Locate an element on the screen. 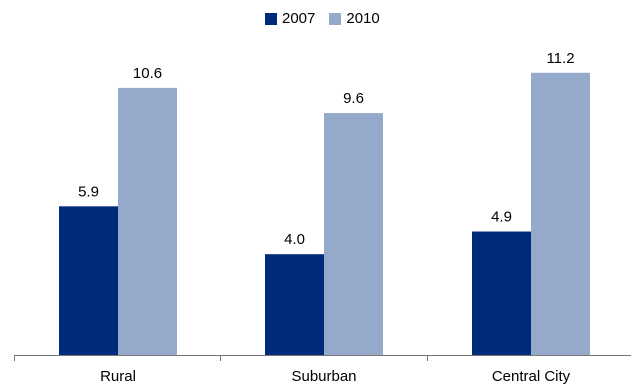 This screenshot has width=631, height=386. legend-item-2010: 2010 is located at coordinates (354, 18).